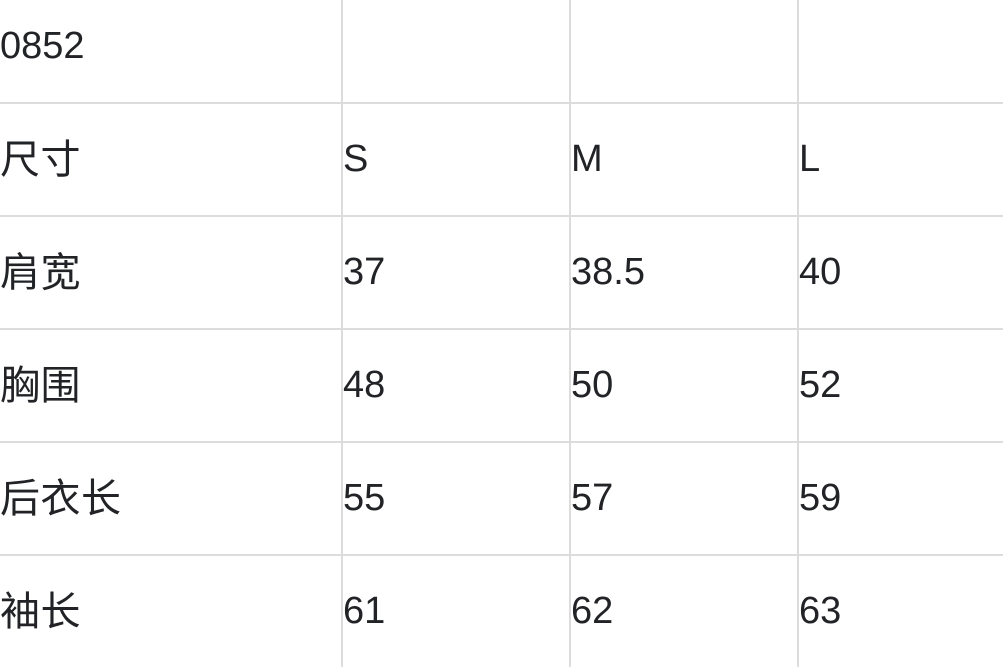 The image size is (1003, 667). I want to click on back-length-m: 57, so click(684, 499).